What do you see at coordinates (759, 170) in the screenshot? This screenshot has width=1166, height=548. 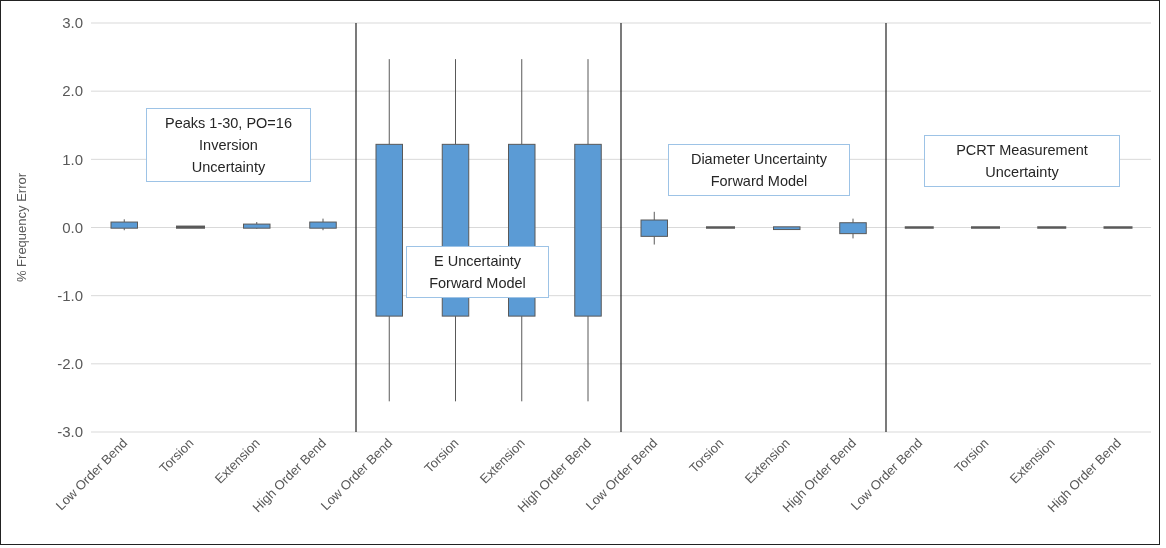 I see `callout-box: Diameter Uncertainty Forward Model` at bounding box center [759, 170].